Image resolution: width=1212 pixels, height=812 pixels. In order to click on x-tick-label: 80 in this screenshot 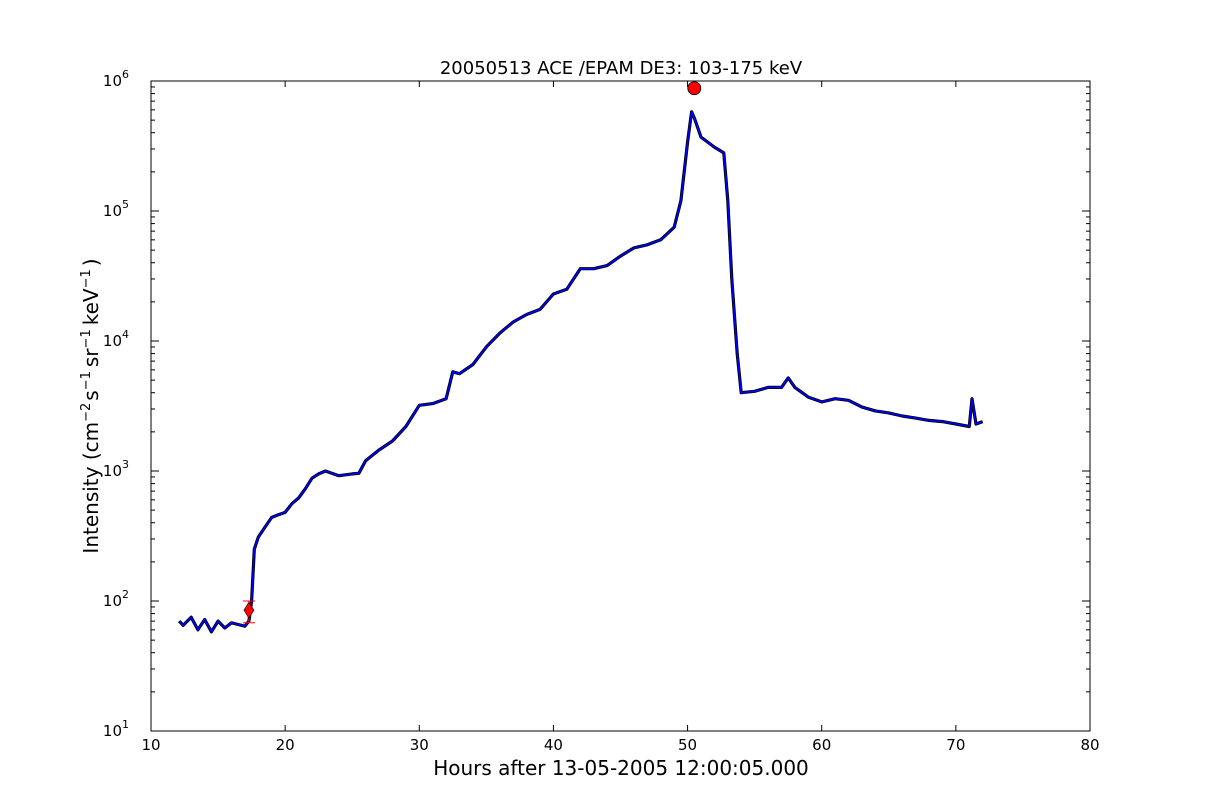, I will do `click(1089, 745)`.